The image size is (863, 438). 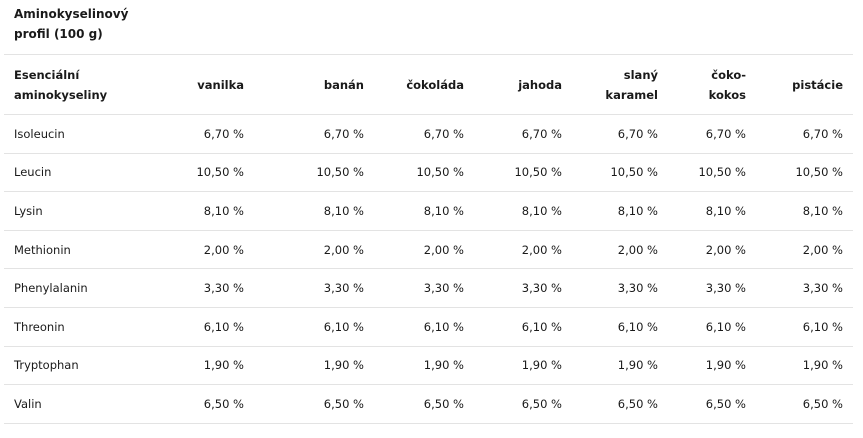 I want to click on header-flavor-slany-karamel: slaný karamel, so click(x=620, y=84).